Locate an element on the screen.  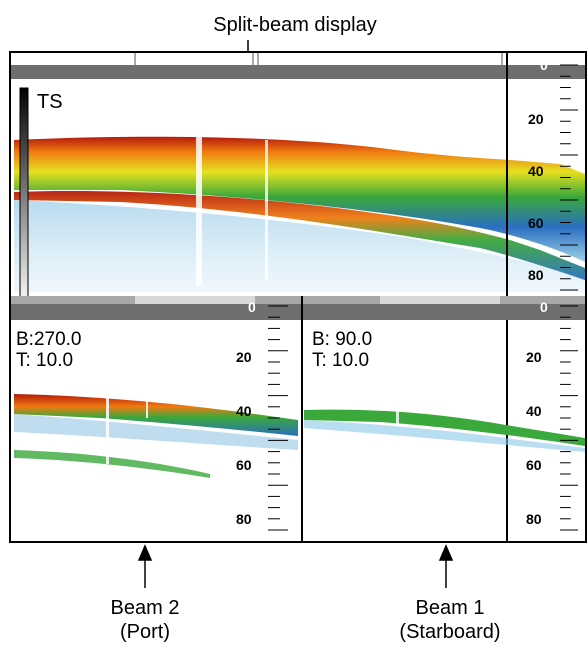
depth-top-60: 60 is located at coordinates (536, 223).